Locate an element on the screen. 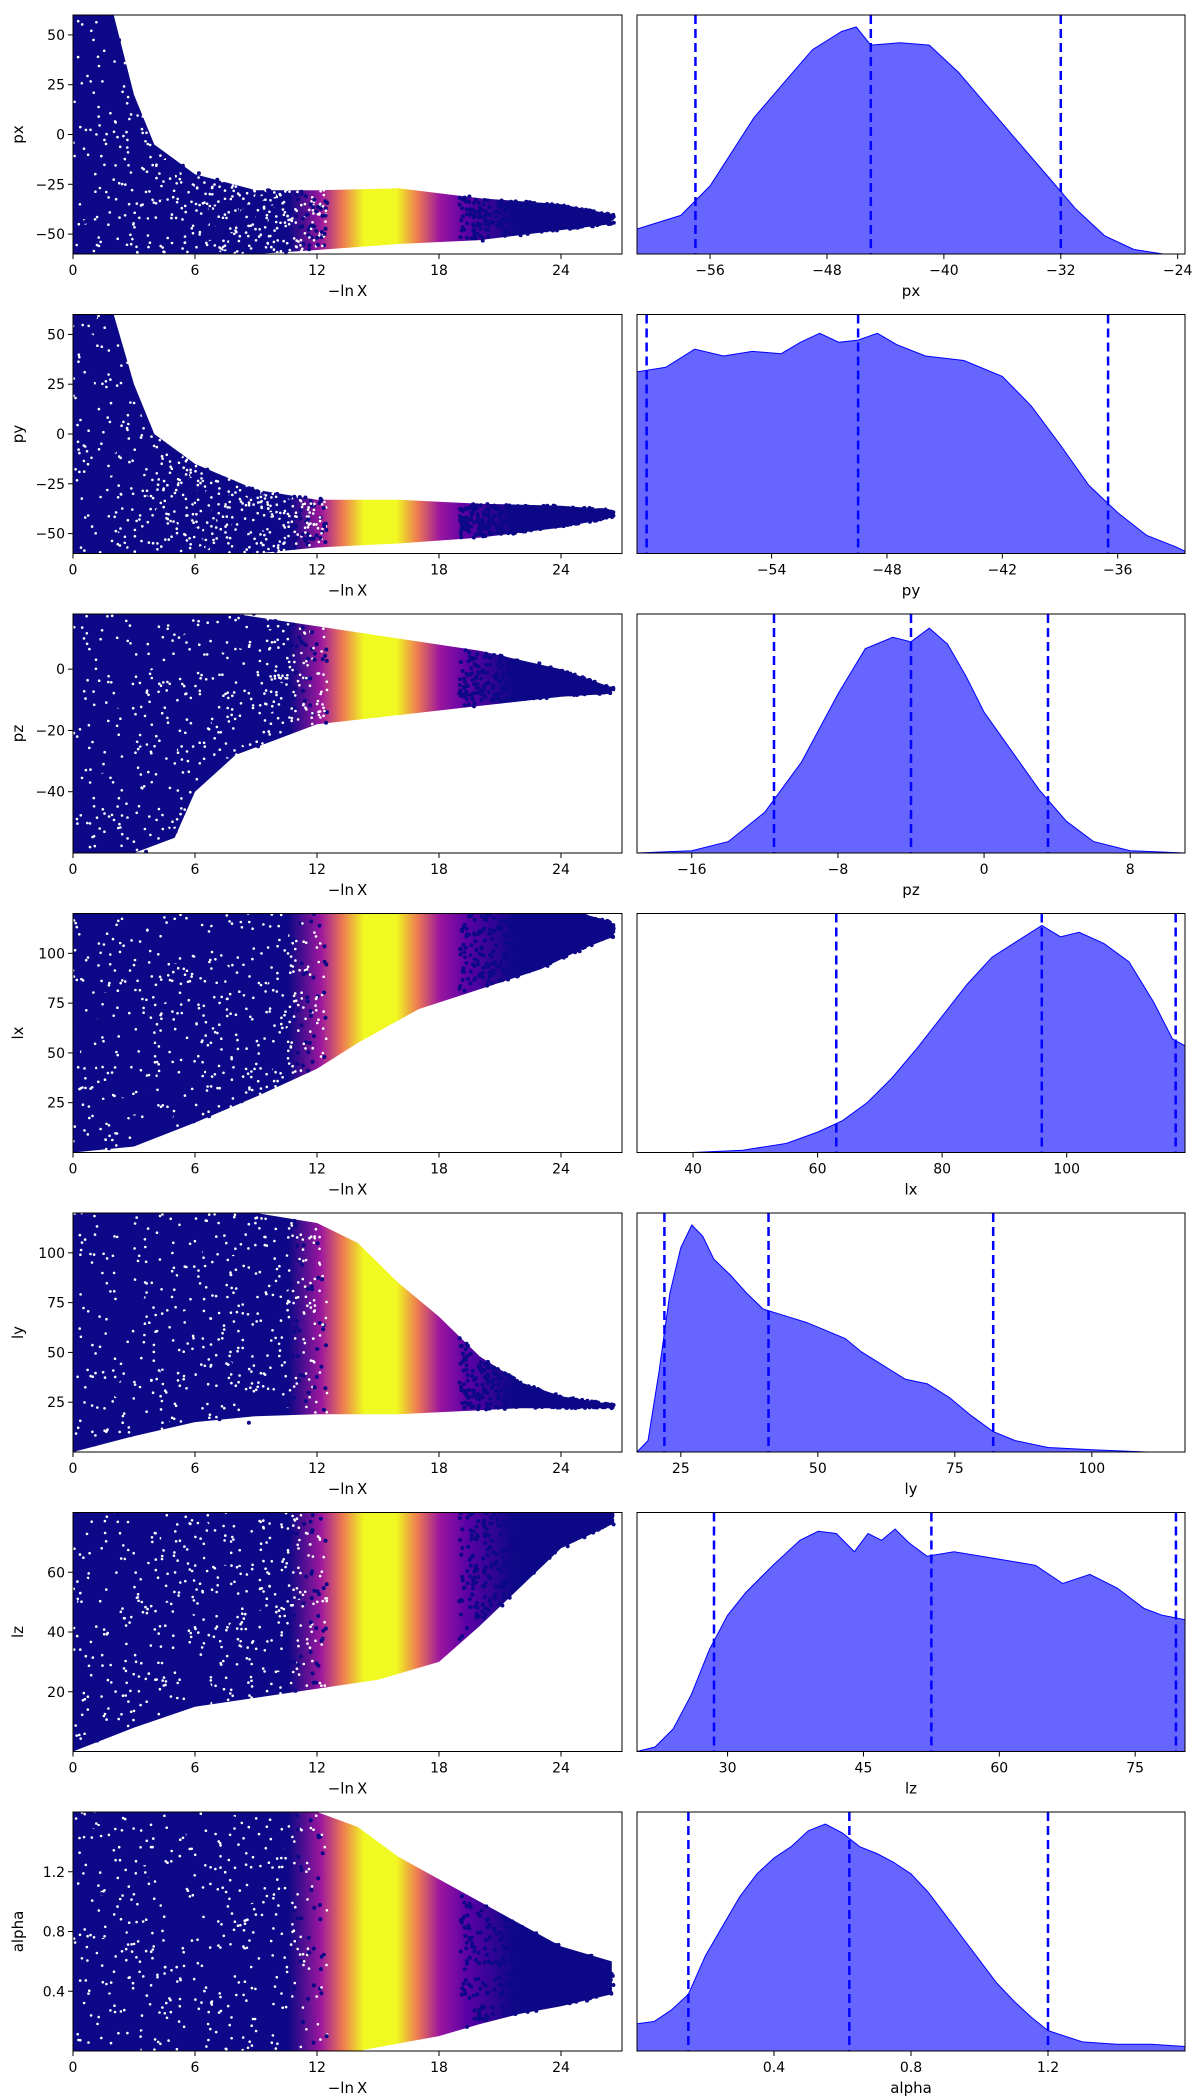 The width and height of the screenshot is (1200, 2100). posterior-panel-ly: 25 50 75 100 ly is located at coordinates (911, 1355).